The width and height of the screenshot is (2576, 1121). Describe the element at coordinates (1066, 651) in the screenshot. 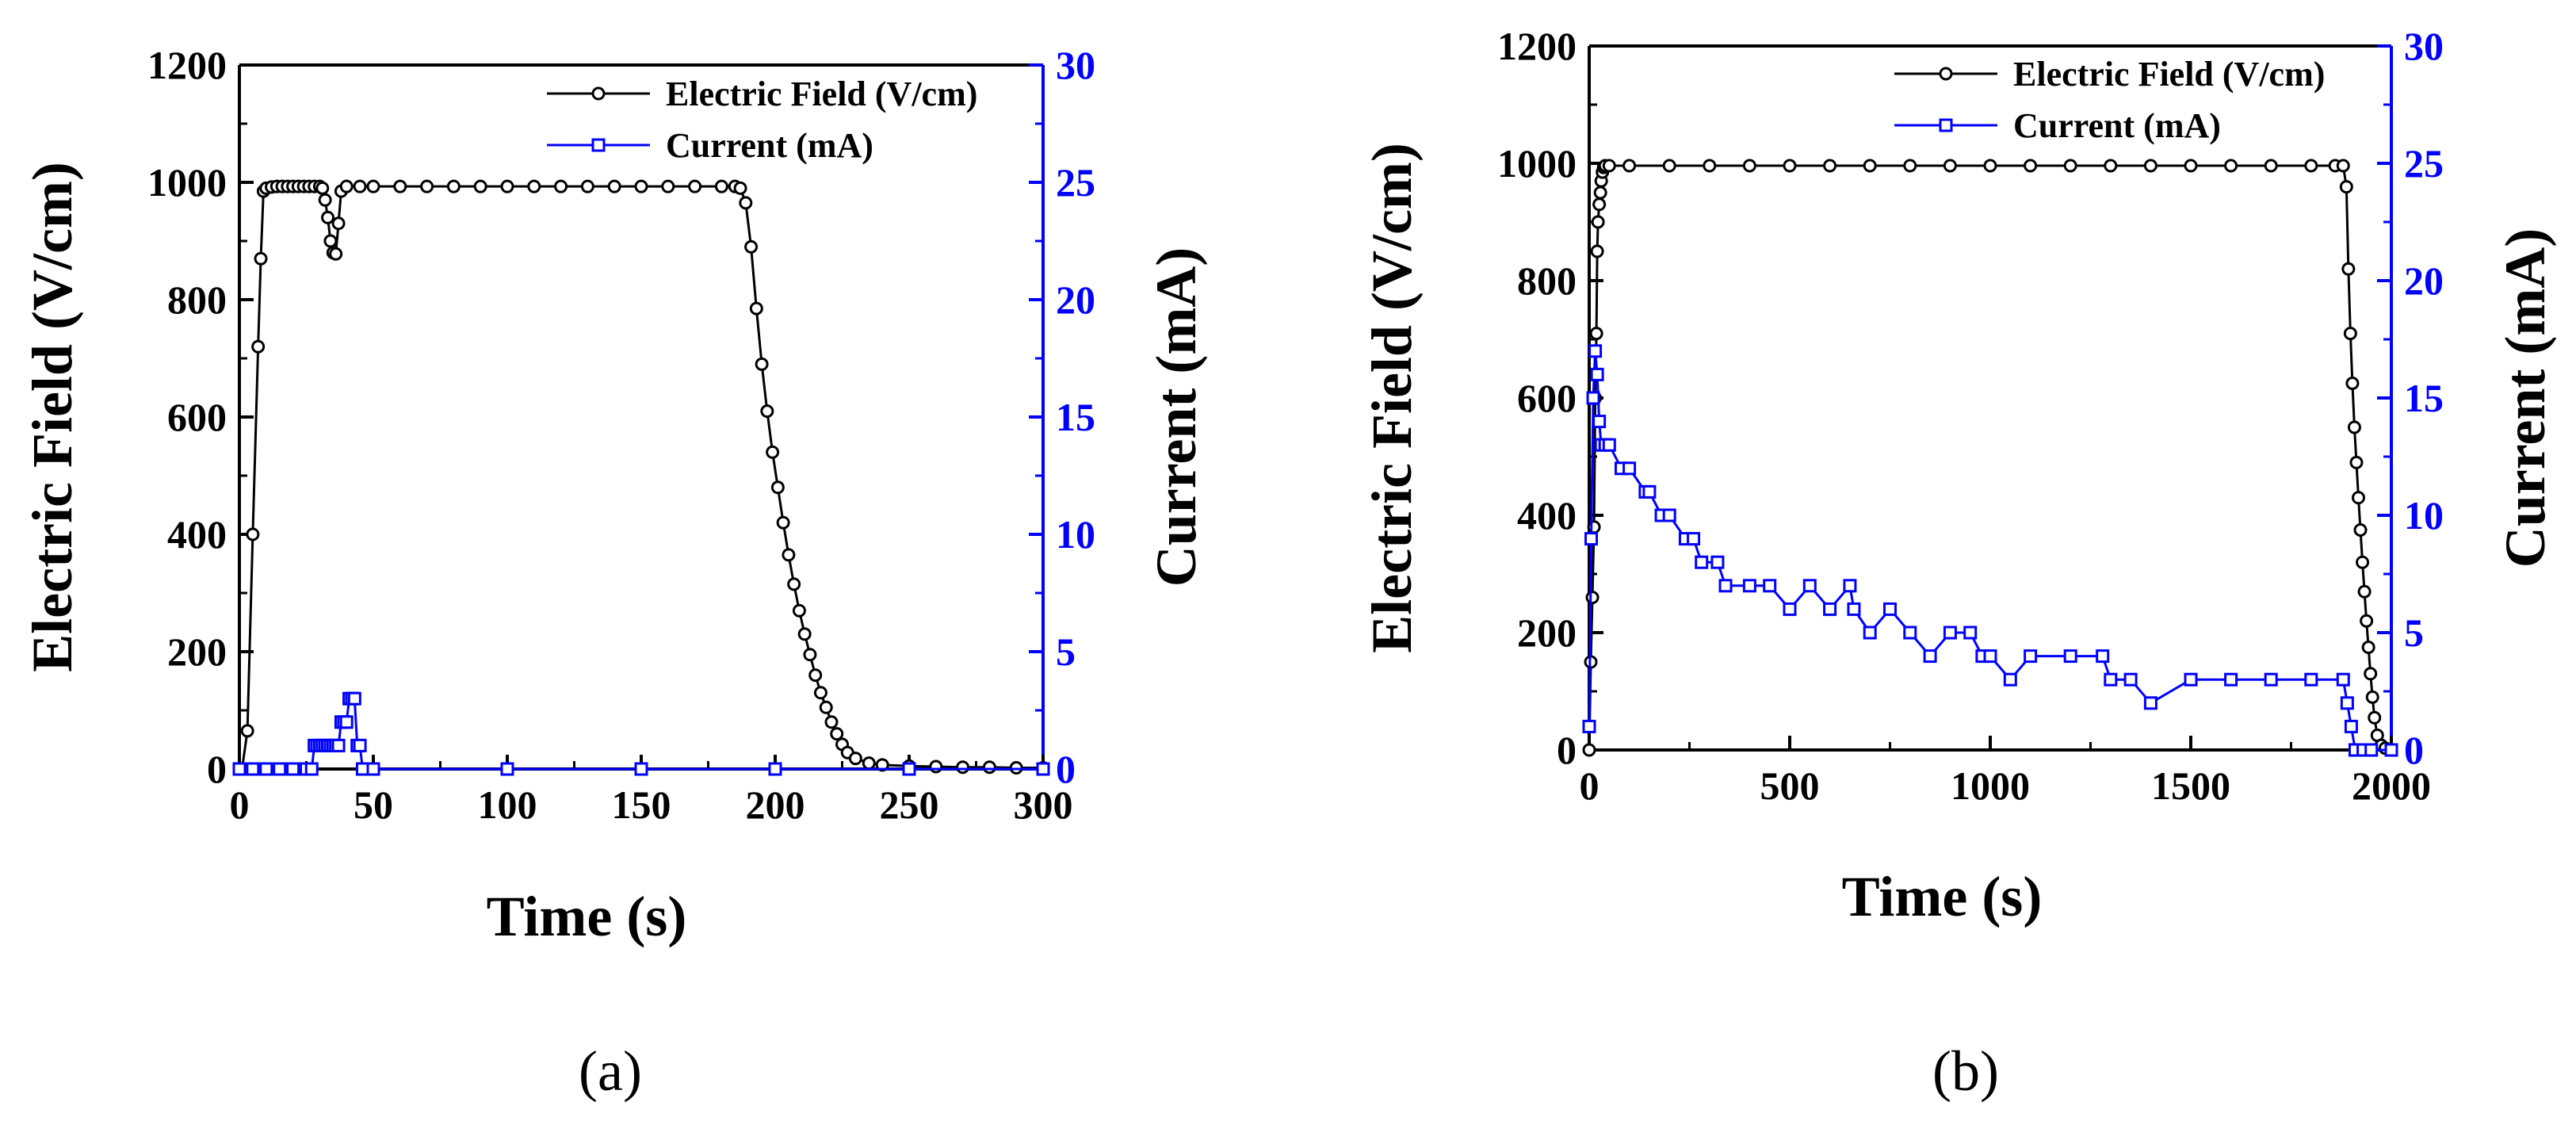

I see `y-right-tick-label: 5` at that location.